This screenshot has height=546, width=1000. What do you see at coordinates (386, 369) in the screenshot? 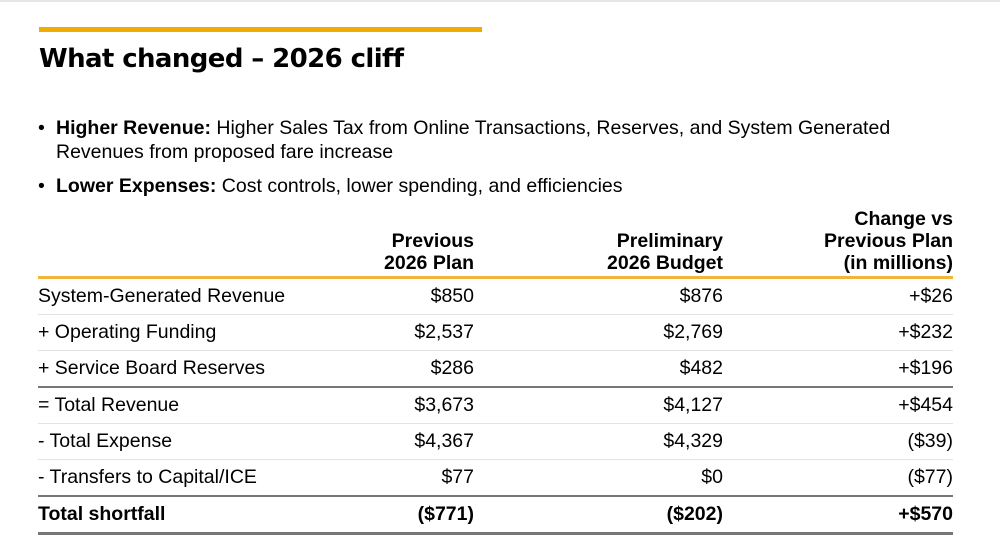
I see `previous-value: $286` at bounding box center [386, 369].